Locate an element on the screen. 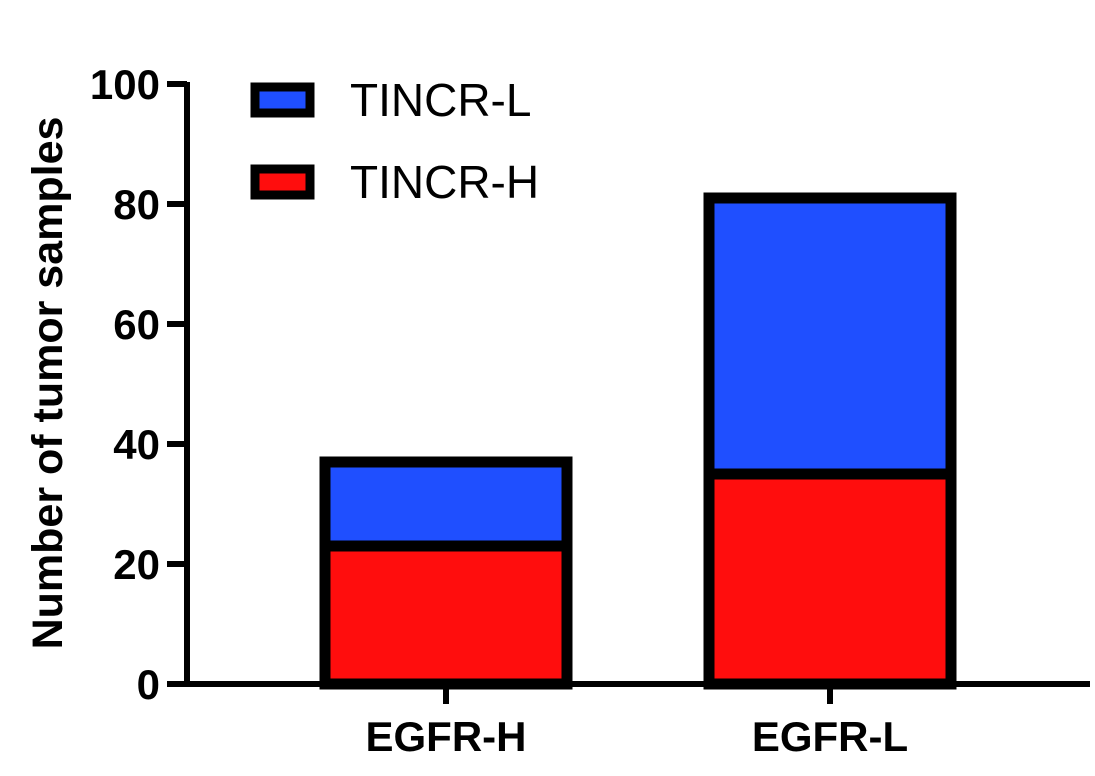  bar-egfr-l-tincr-l is located at coordinates (830, 336).